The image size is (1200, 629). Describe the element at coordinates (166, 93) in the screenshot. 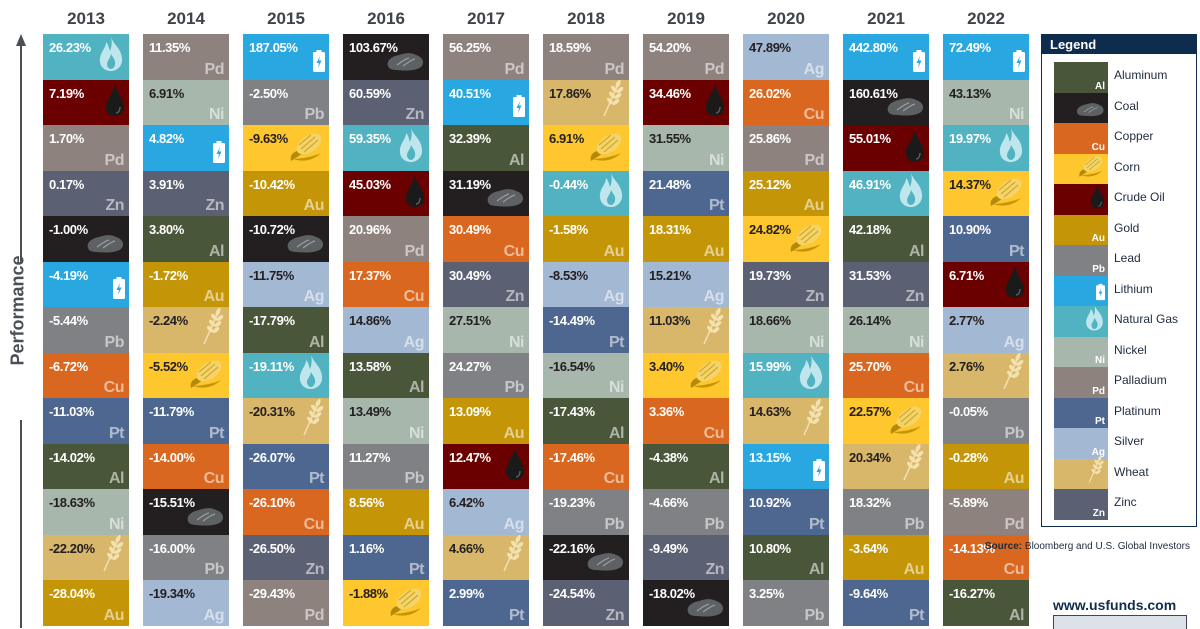

I see `return-value: 6.91%` at that location.